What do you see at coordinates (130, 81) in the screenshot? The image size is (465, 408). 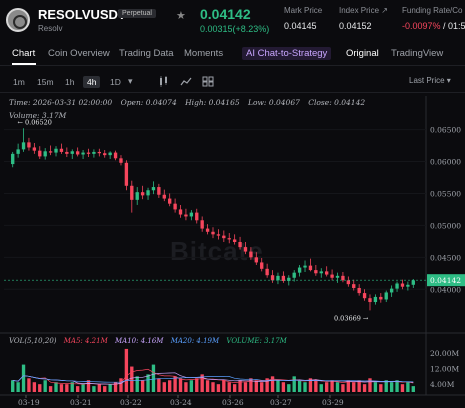 I see `timeframe-more-icon: ▾` at bounding box center [130, 81].